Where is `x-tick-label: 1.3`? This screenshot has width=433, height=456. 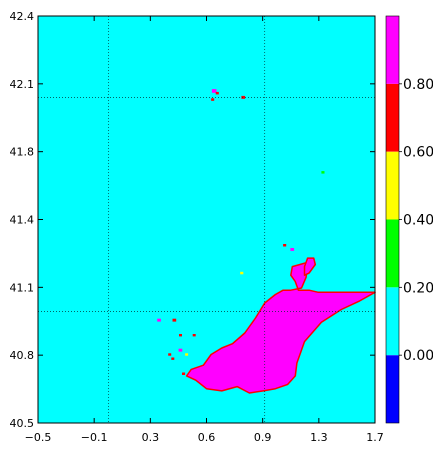
x-tick-label: 1.3 is located at coordinates (319, 437).